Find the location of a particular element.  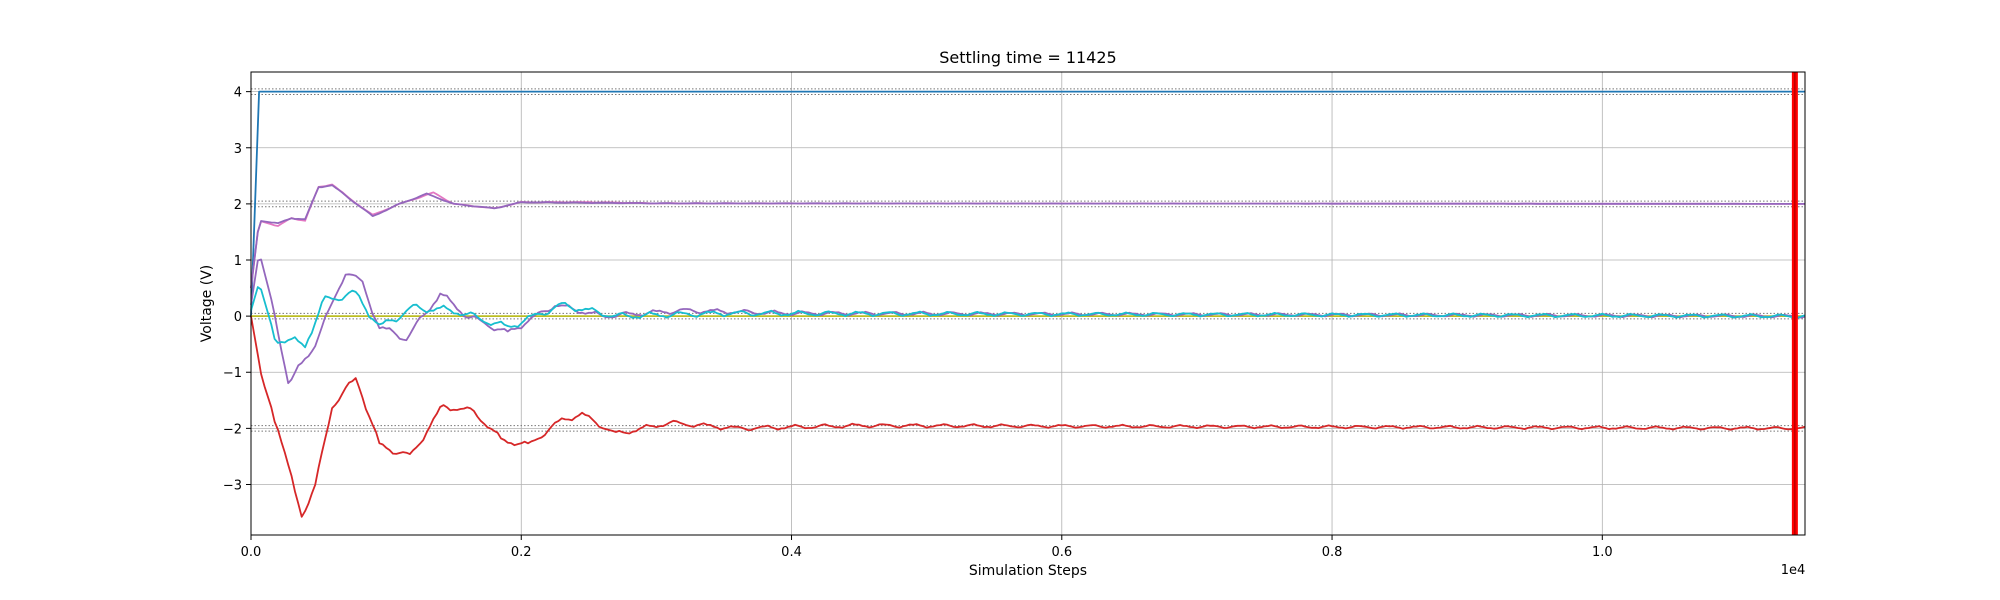

chart-title: Settling time = 11425 is located at coordinates (1027, 57).